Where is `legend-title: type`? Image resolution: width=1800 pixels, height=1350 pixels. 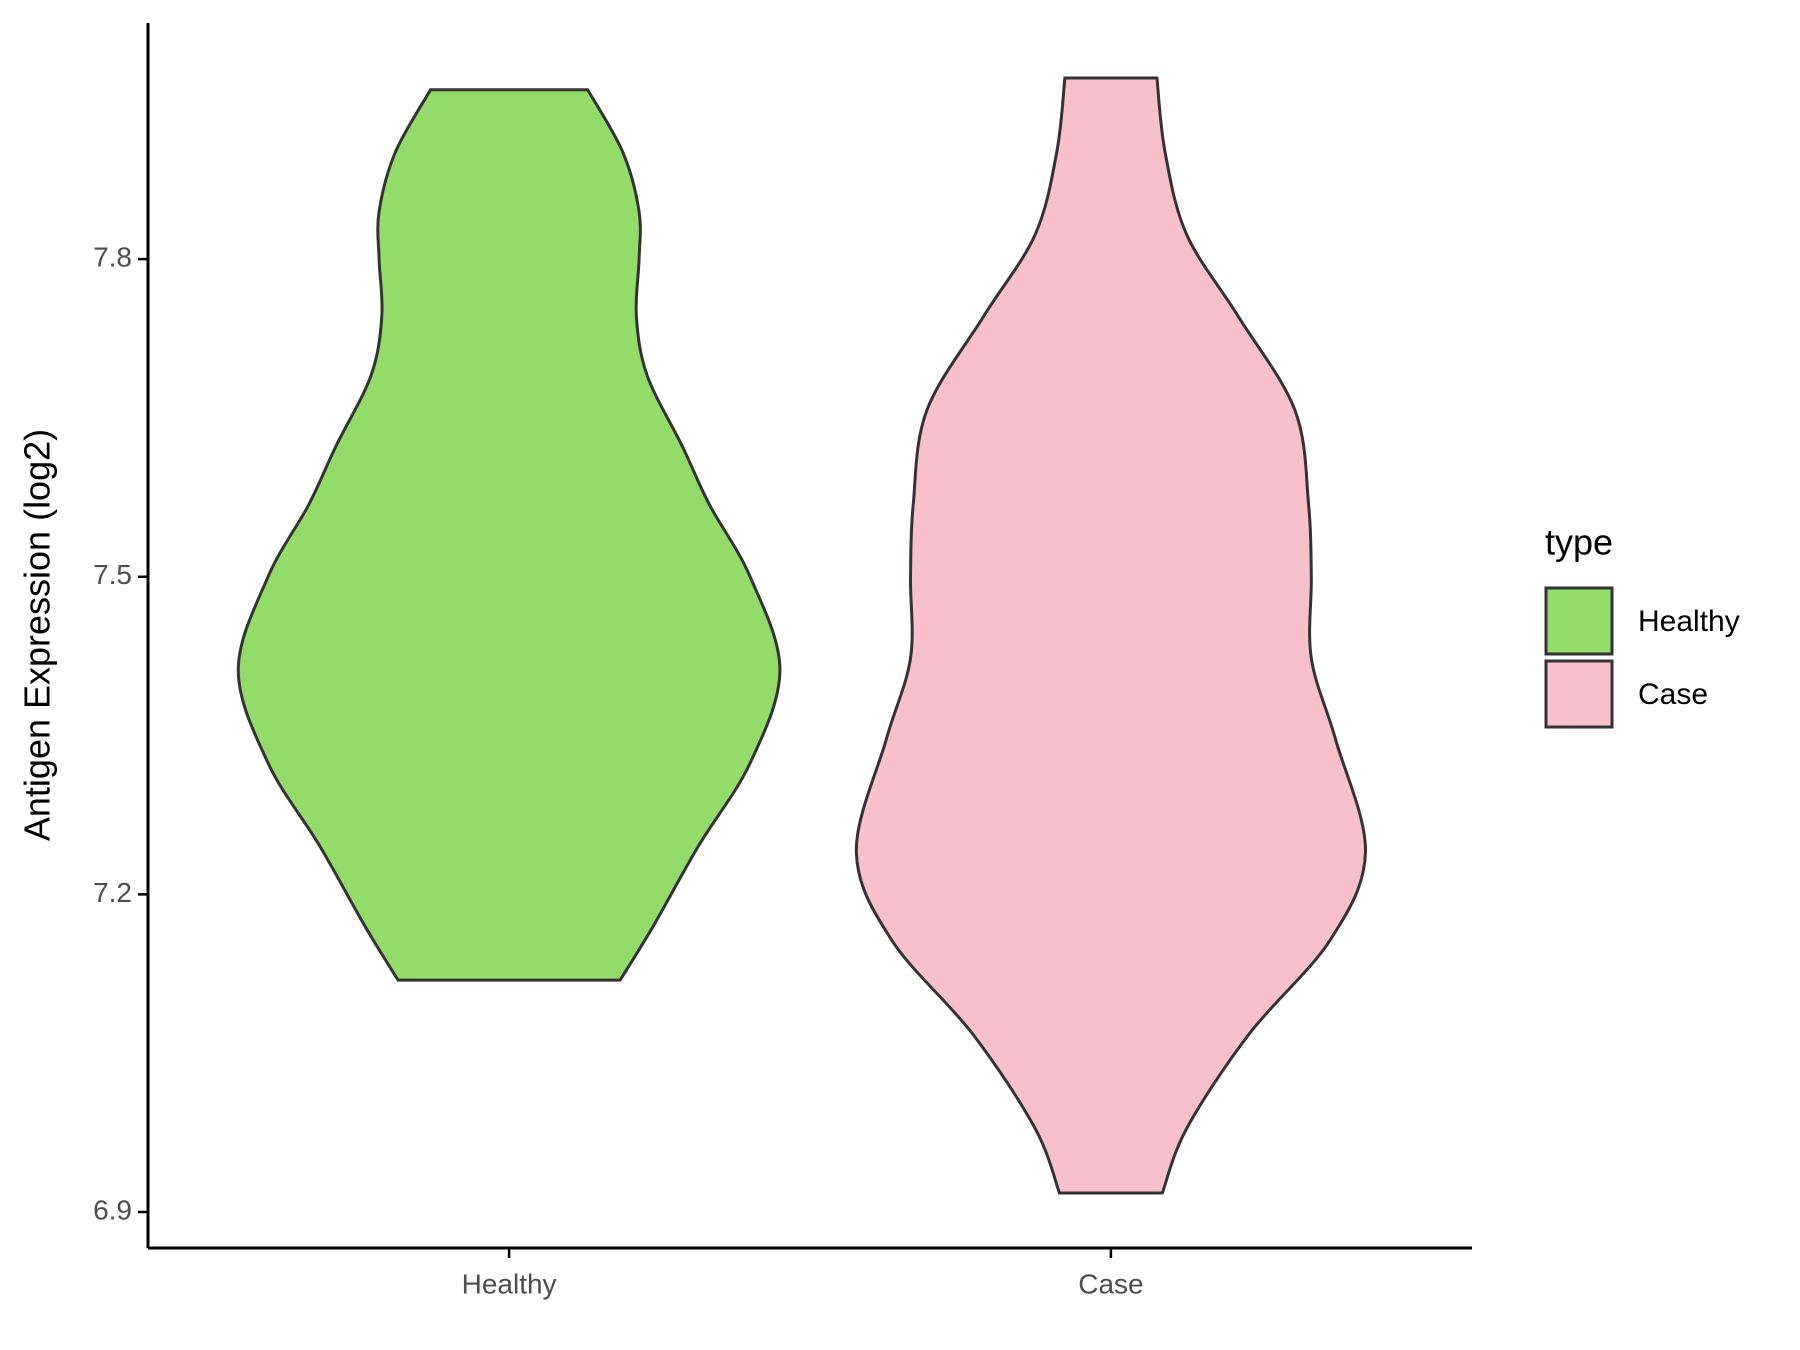 legend-title: type is located at coordinates (1579, 542).